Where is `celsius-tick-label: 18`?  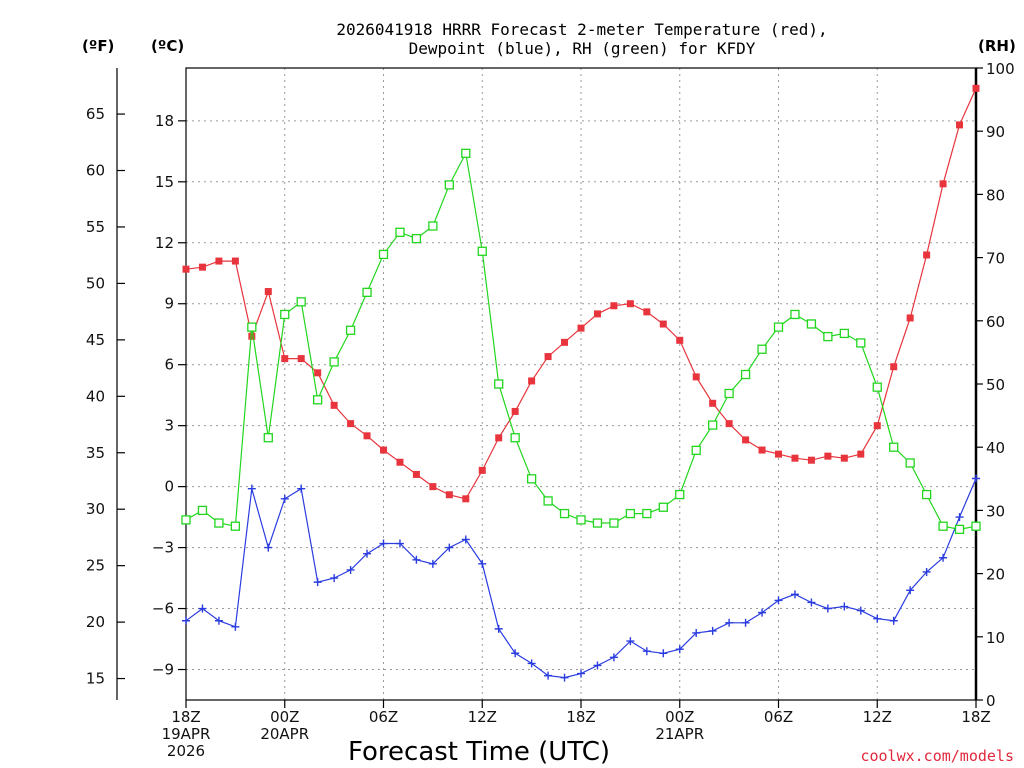
celsius-tick-label: 18 is located at coordinates (164, 121).